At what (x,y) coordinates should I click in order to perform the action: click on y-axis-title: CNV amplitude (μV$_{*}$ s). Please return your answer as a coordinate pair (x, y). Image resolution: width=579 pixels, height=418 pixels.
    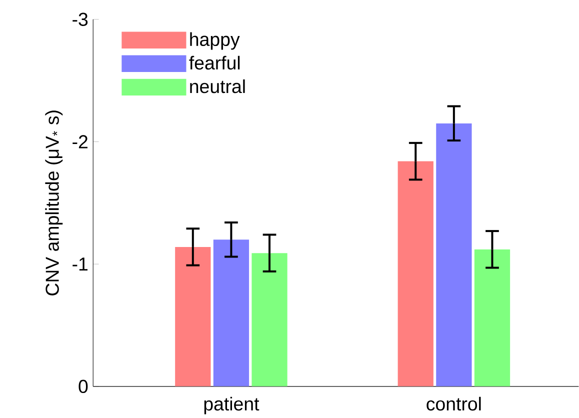
    Looking at the image, I should click on (54, 203).